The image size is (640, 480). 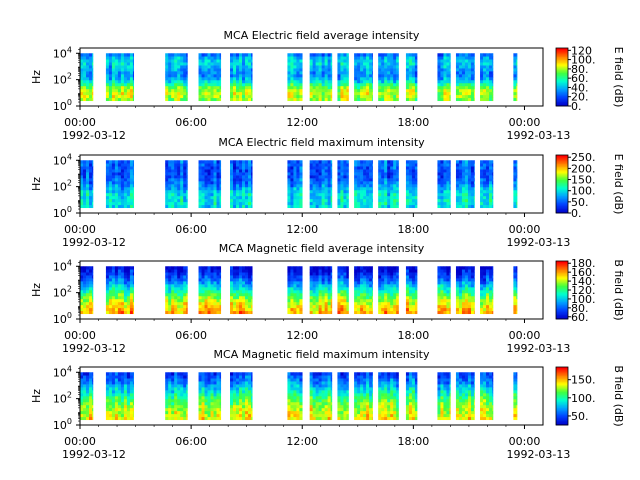 I want to click on colorbar-tick-label: 140., so click(x=583, y=281).